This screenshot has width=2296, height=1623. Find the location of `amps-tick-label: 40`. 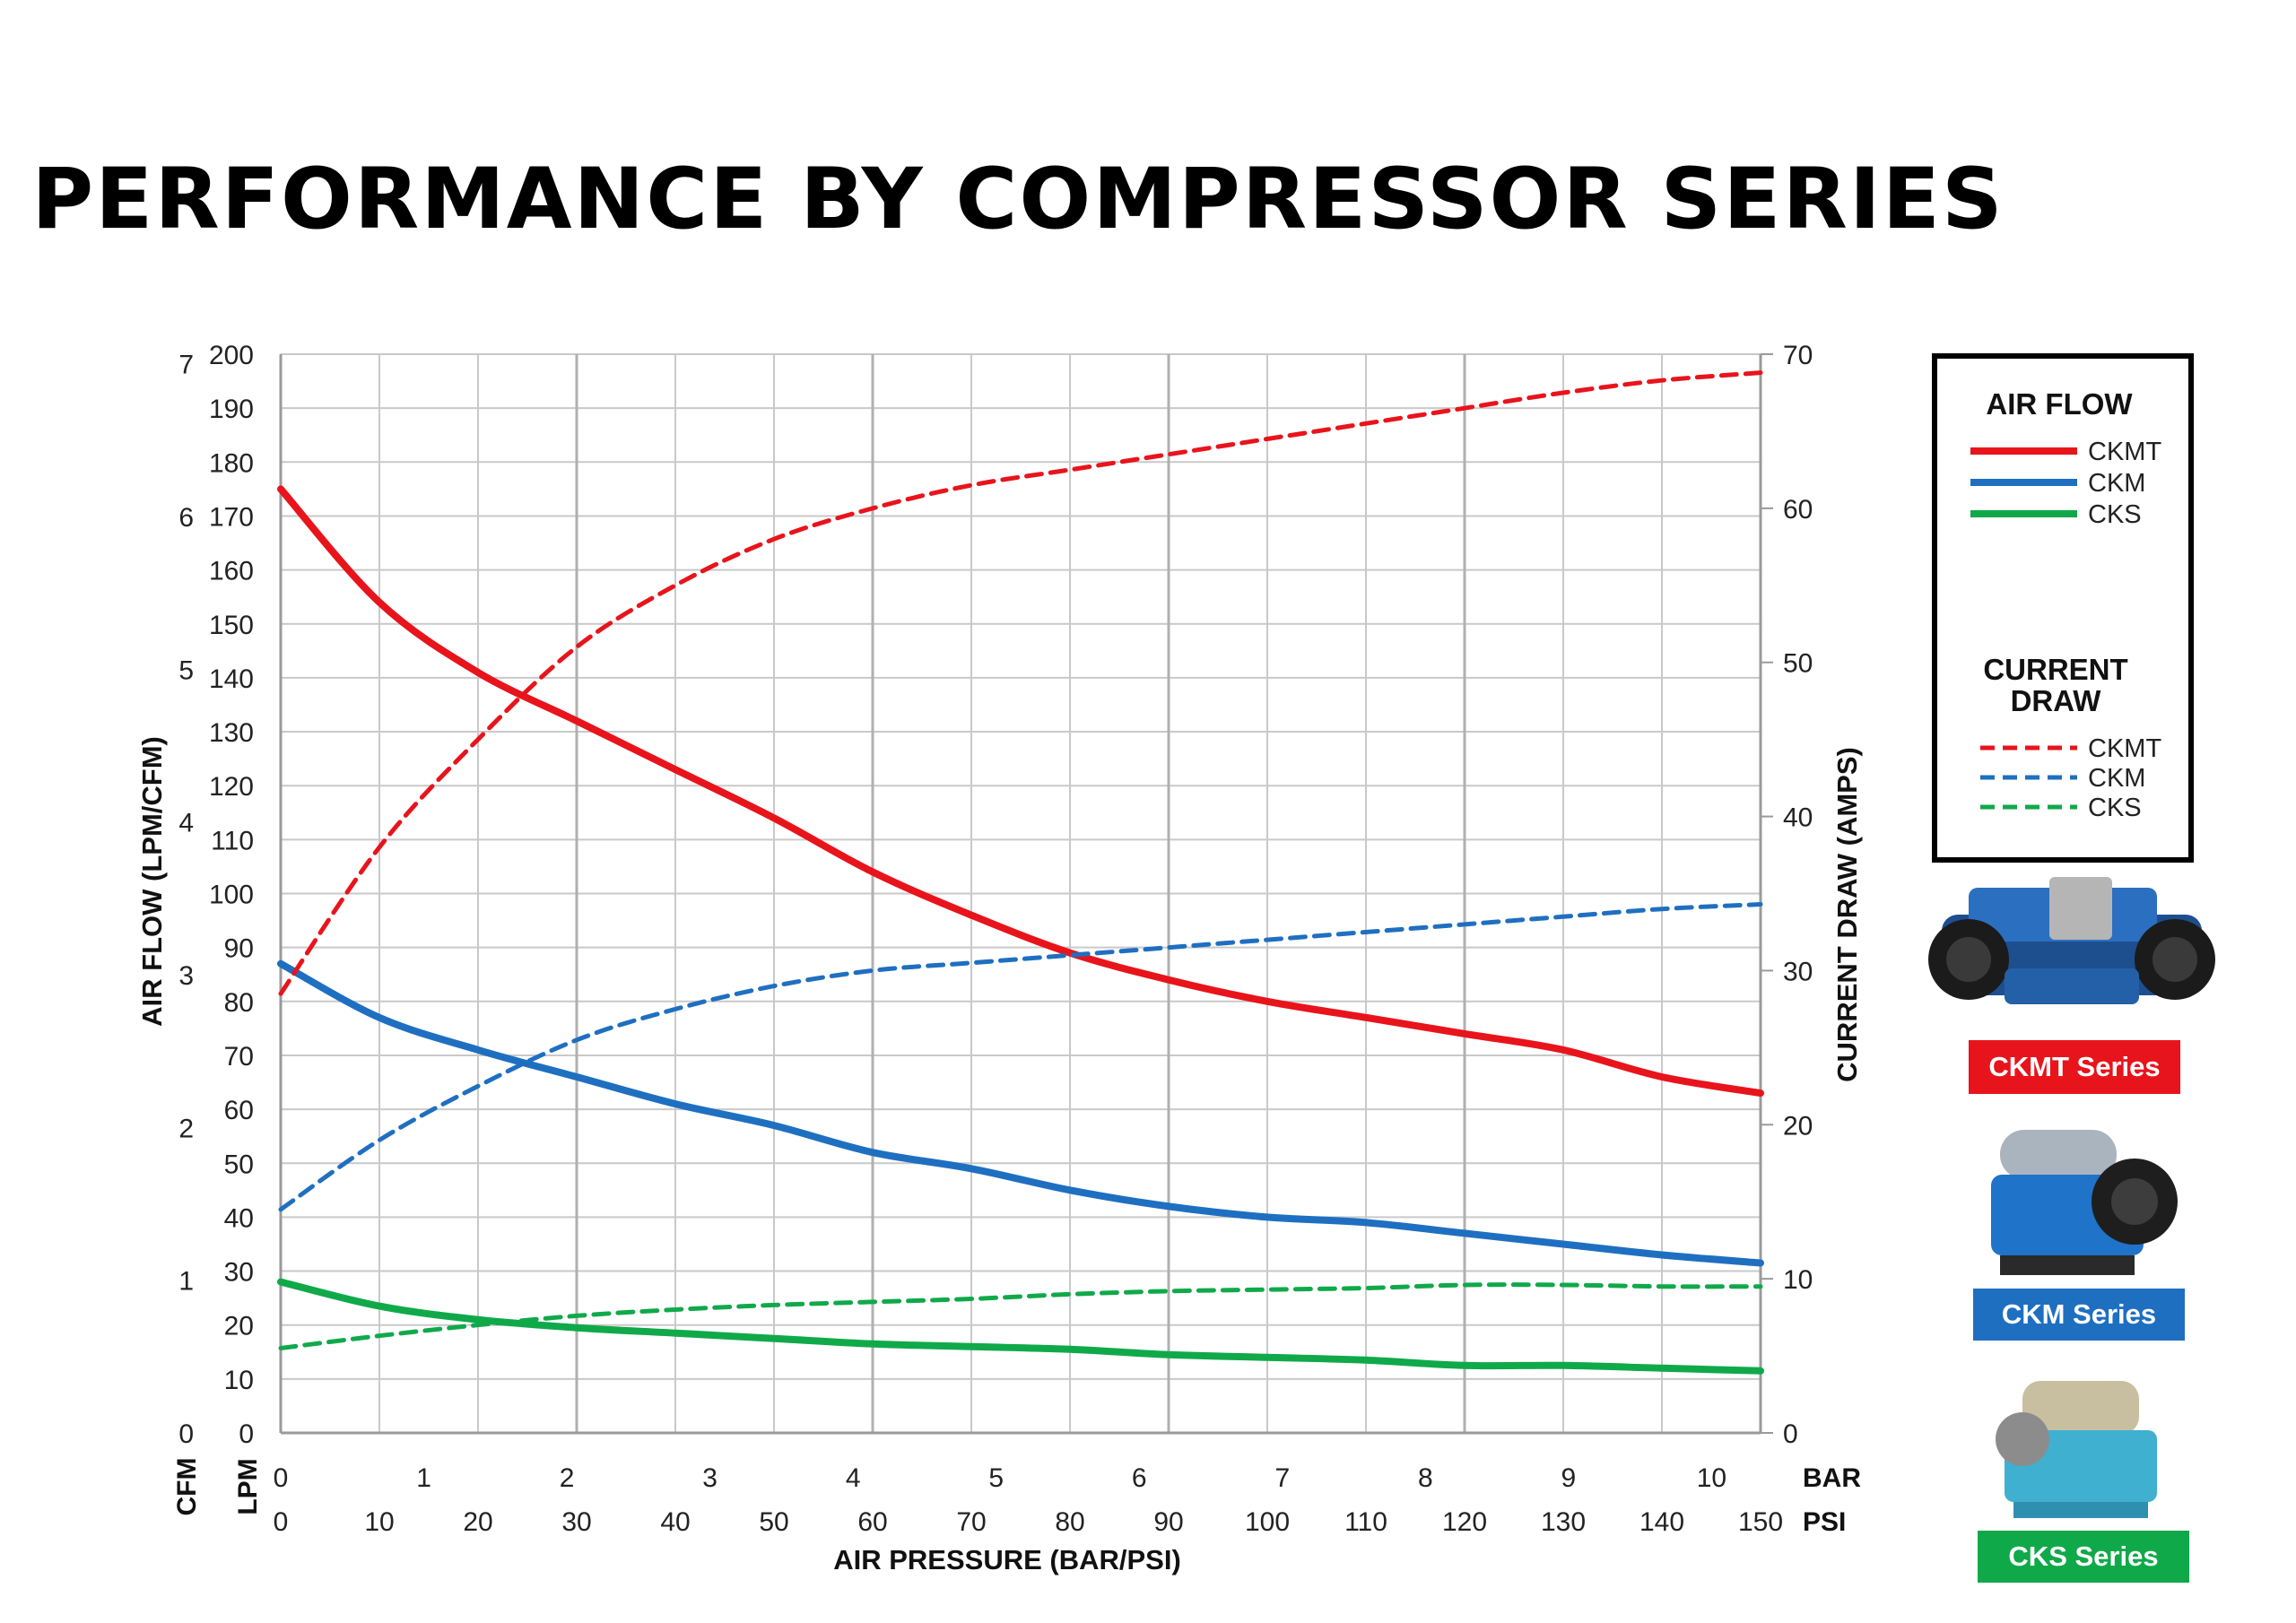

amps-tick-label: 40 is located at coordinates (1798, 818).